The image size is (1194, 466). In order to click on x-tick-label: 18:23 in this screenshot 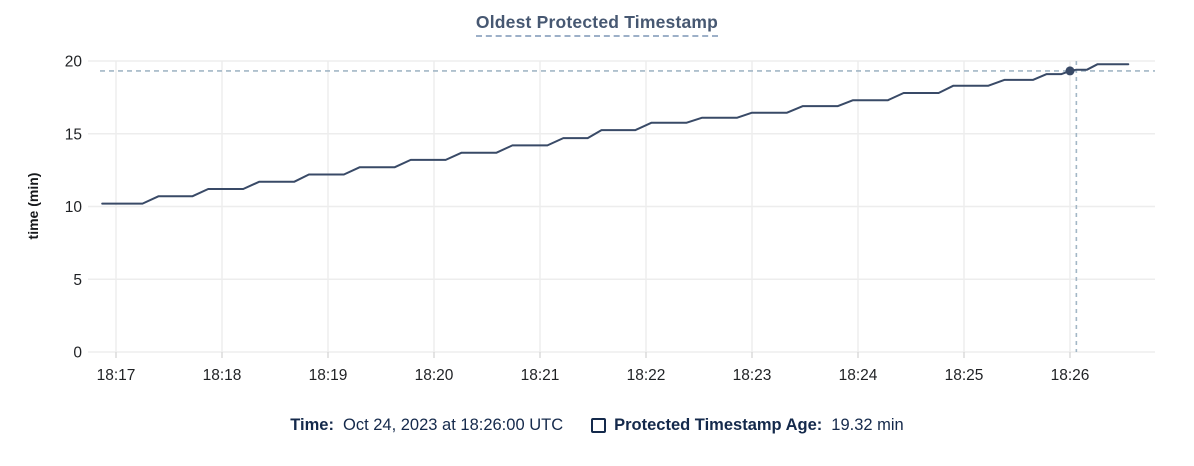, I will do `click(752, 375)`.